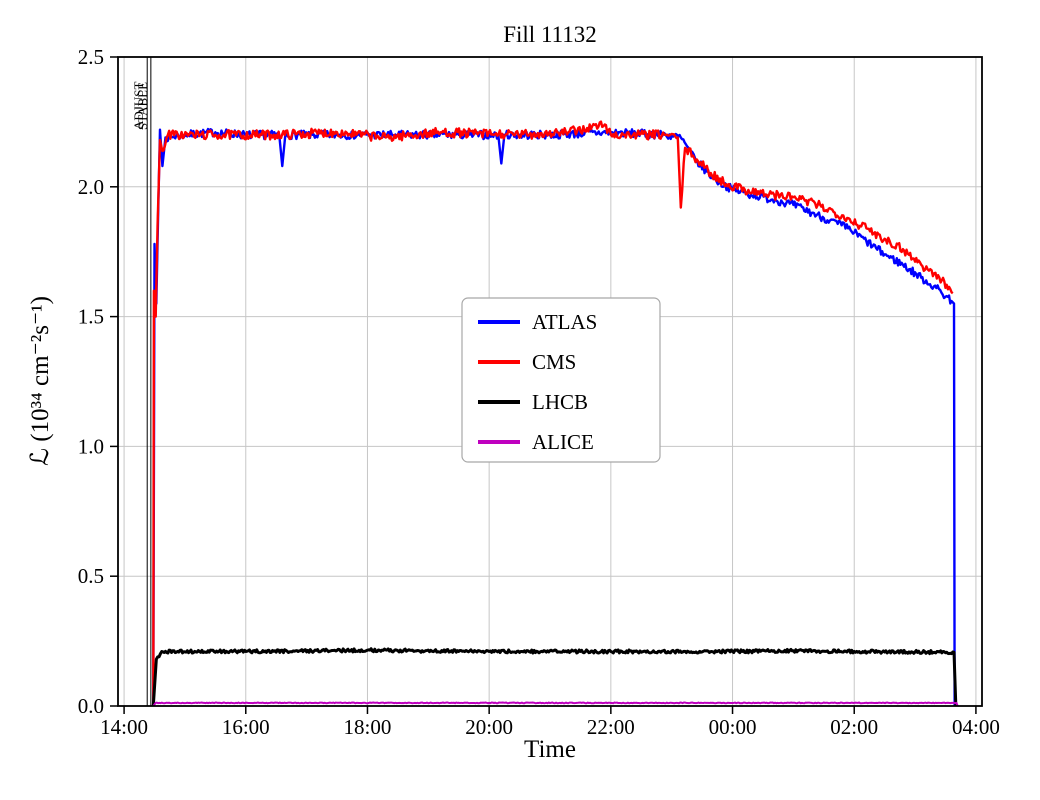 The width and height of the screenshot is (1040, 800). What do you see at coordinates (91, 446) in the screenshot?
I see `y-tick-label: 1.0` at bounding box center [91, 446].